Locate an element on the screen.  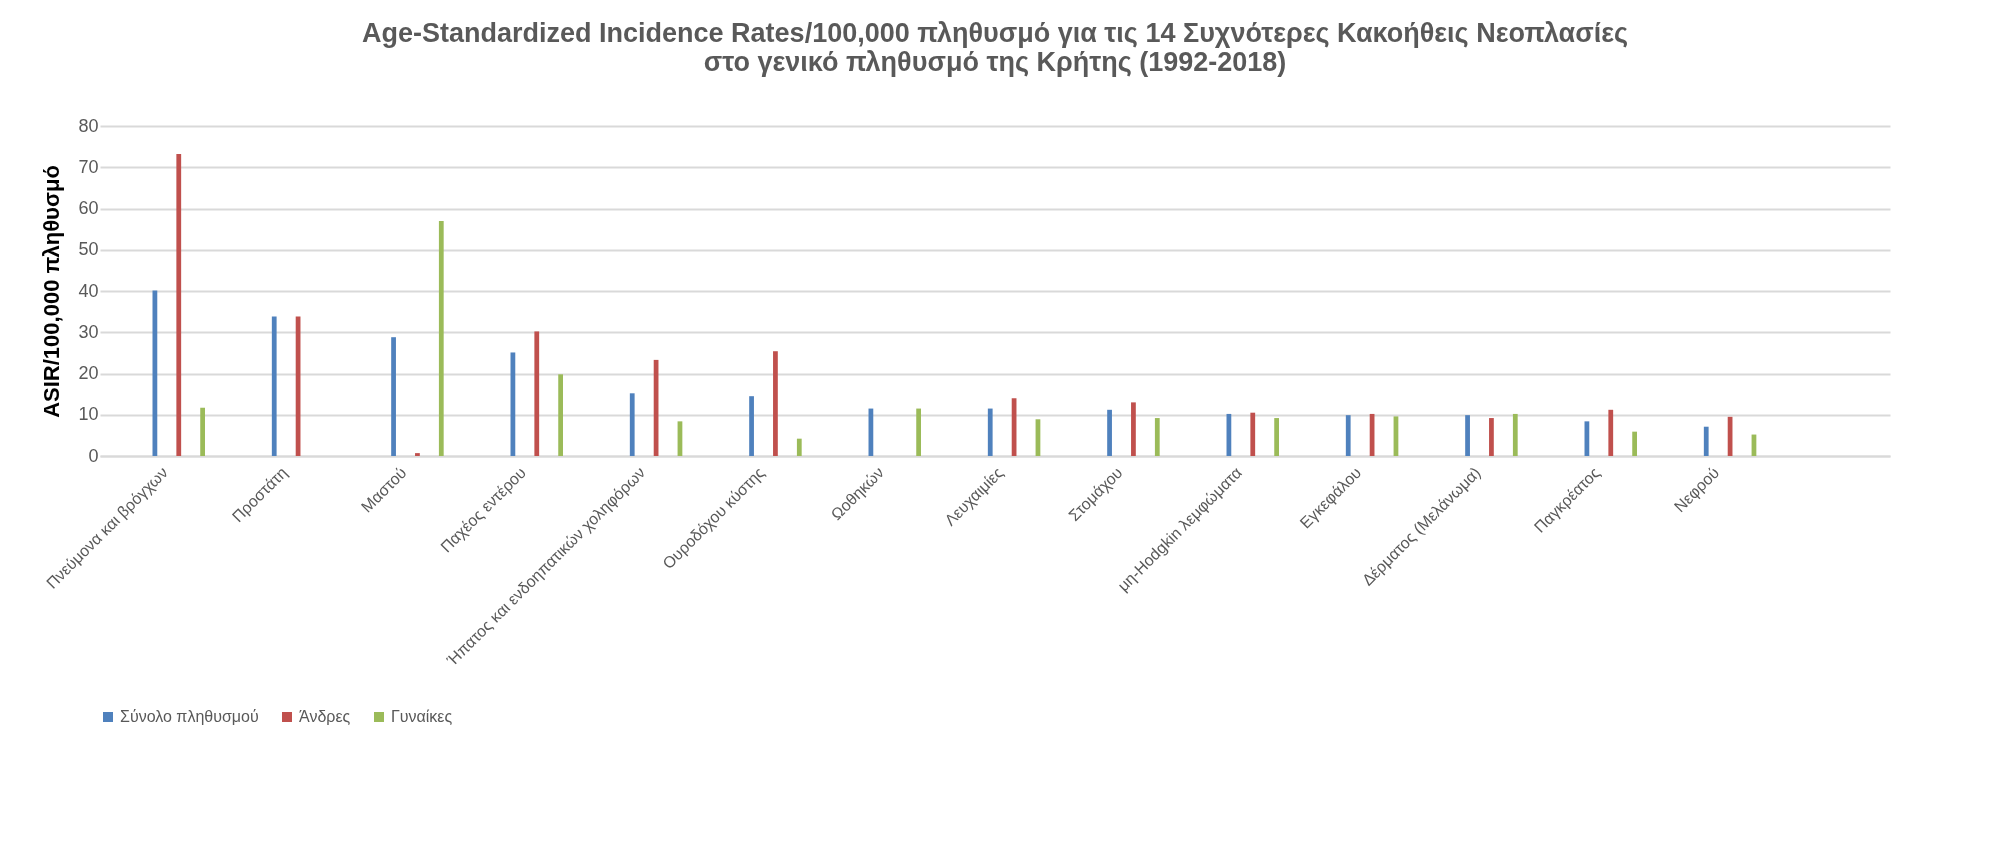
y-tick-label: 20 is located at coordinates (88, 373).